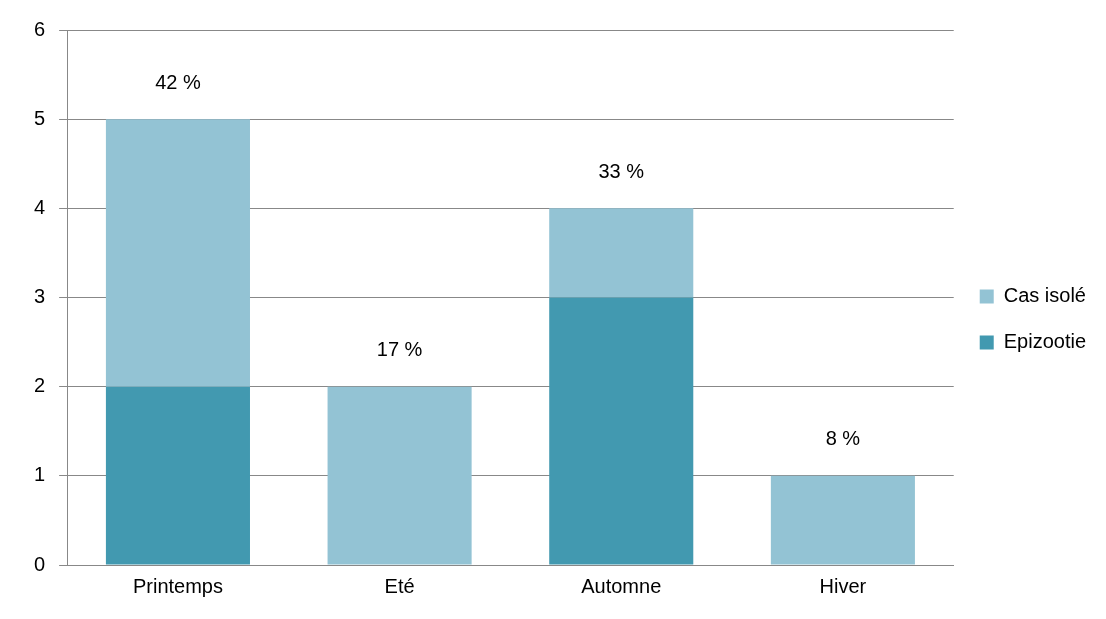 The width and height of the screenshot is (1106, 619). Describe the element at coordinates (178, 81) in the screenshot. I see `annotation: 42 %` at that location.